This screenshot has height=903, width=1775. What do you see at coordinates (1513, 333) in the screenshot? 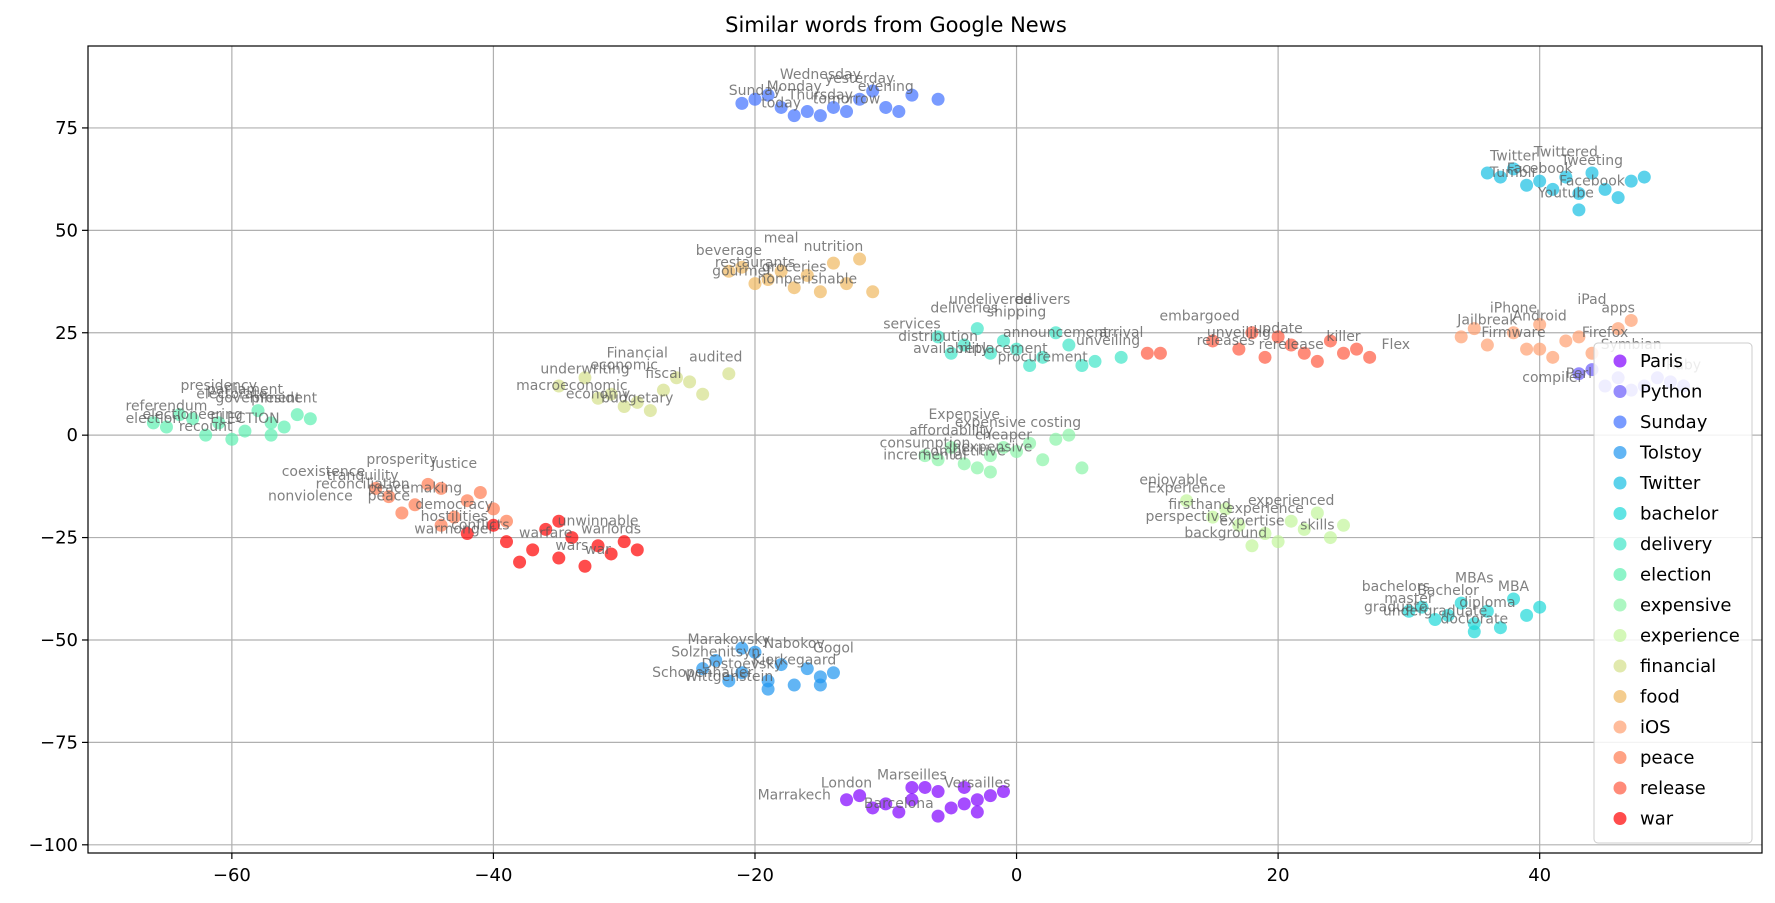
I see `word-label: Firmware` at bounding box center [1513, 333].